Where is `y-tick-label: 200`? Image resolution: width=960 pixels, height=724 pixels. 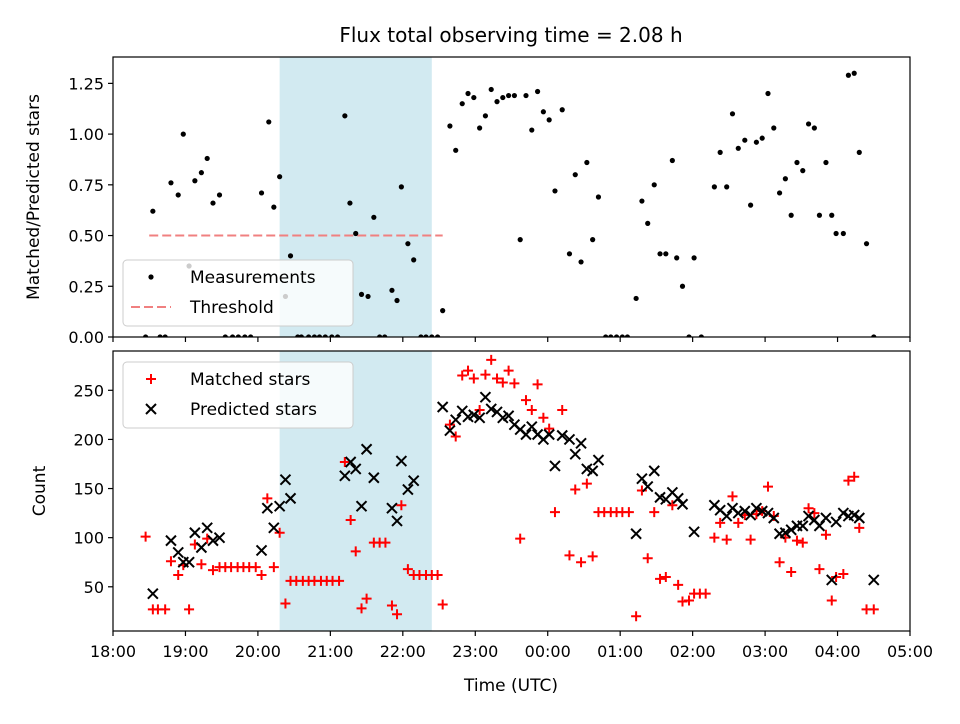 y-tick-label: 200 is located at coordinates (88, 439).